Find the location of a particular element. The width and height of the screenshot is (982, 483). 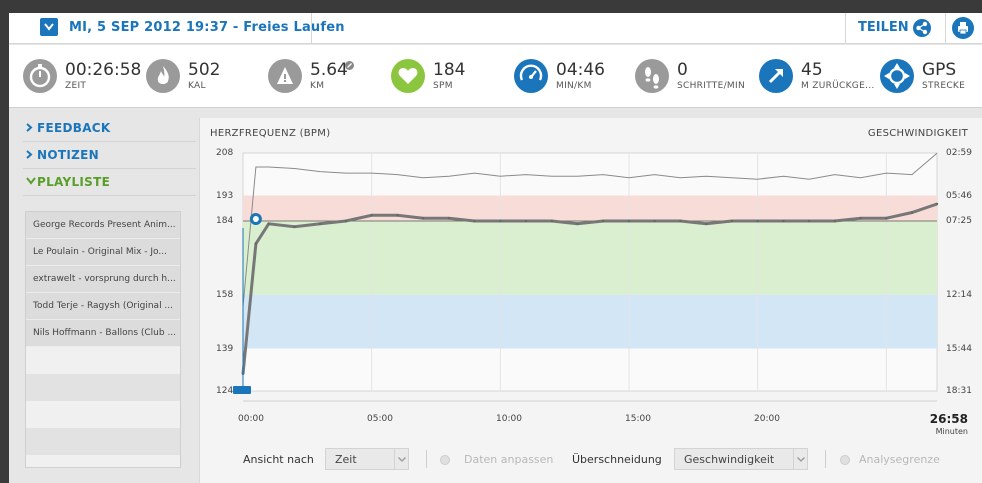

y-right-tick: 02:59 is located at coordinates (959, 153).